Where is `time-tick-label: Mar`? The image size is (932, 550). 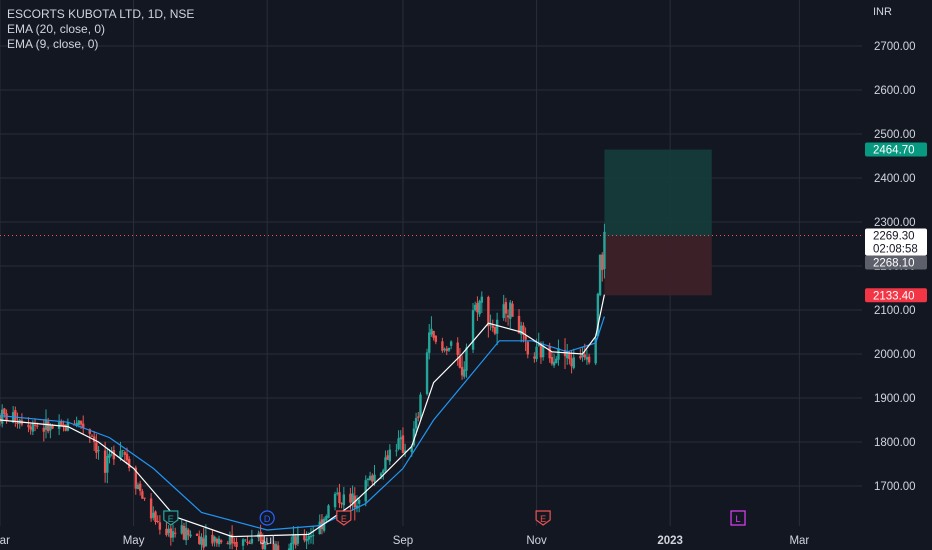
time-tick-label: Mar is located at coordinates (799, 541).